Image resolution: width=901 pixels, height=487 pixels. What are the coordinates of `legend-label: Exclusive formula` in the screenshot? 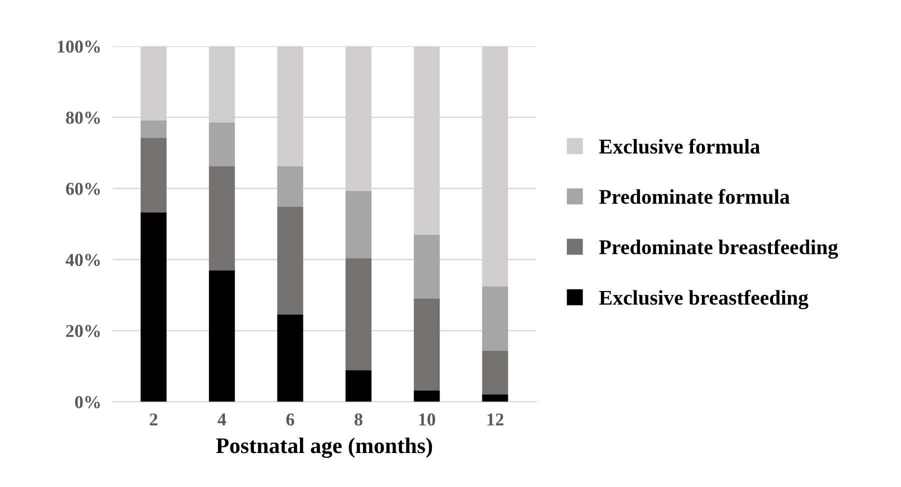 It's located at (679, 146).